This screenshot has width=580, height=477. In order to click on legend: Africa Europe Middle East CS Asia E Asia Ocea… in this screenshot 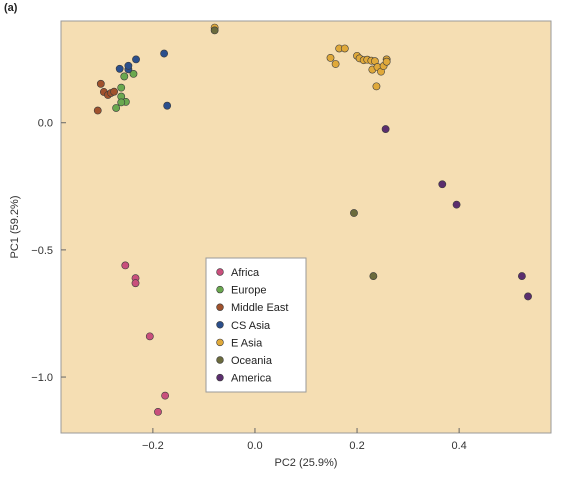, I will do `click(256, 325)`.